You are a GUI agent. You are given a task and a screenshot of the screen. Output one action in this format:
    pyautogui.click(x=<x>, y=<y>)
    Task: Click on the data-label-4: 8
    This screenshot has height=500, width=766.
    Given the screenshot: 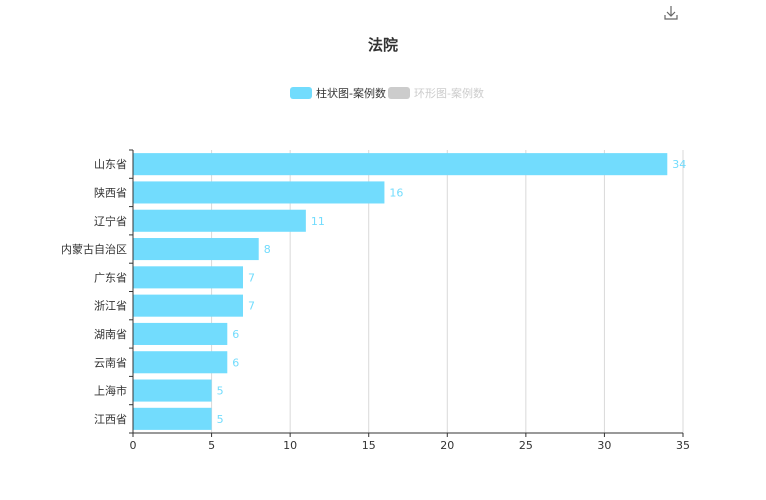 What is the action you would take?
    pyautogui.click(x=267, y=249)
    